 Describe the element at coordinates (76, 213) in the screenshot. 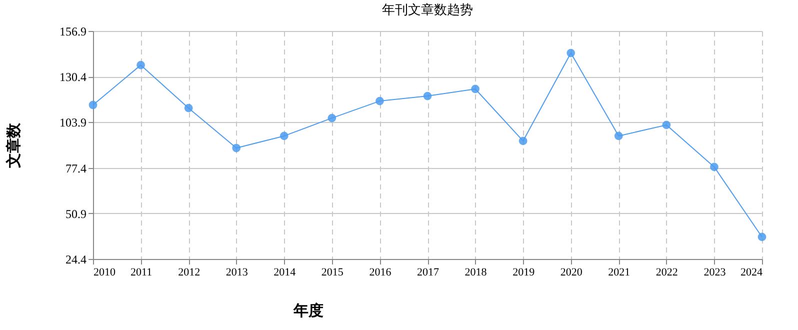

I see `y-tick-label: 50.9` at that location.